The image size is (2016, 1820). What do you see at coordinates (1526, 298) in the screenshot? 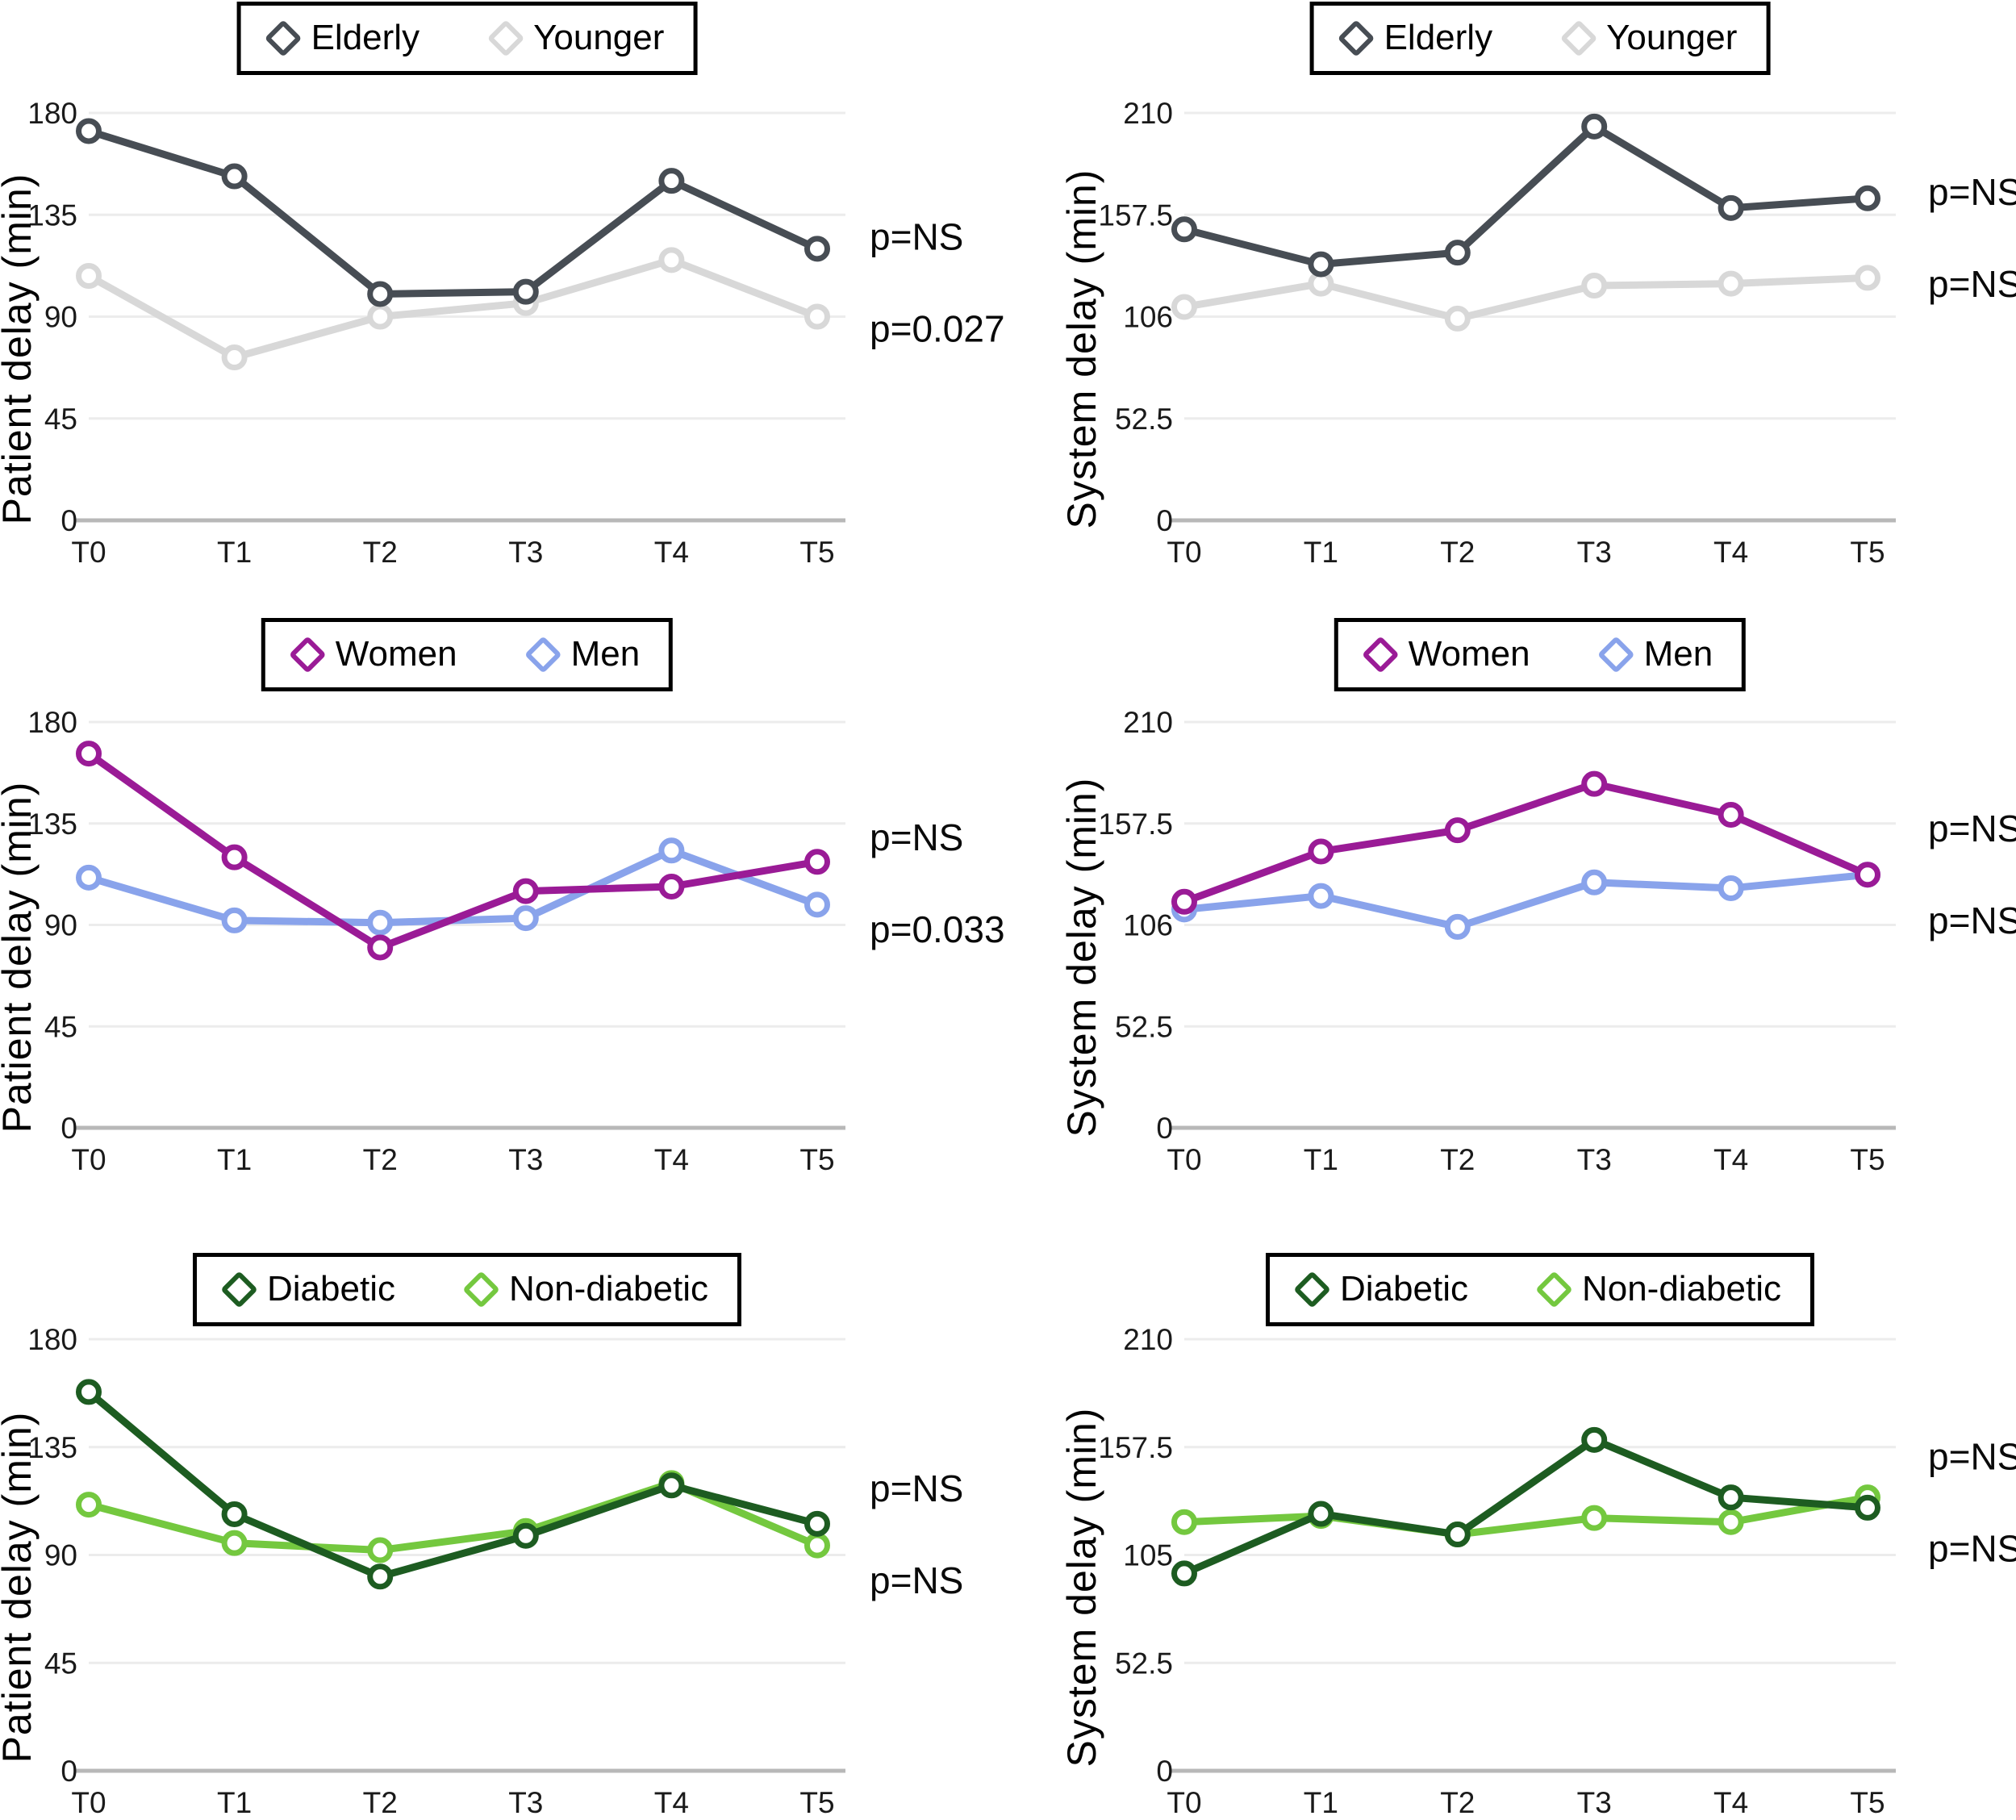
I see `series-line-younger` at bounding box center [1526, 298].